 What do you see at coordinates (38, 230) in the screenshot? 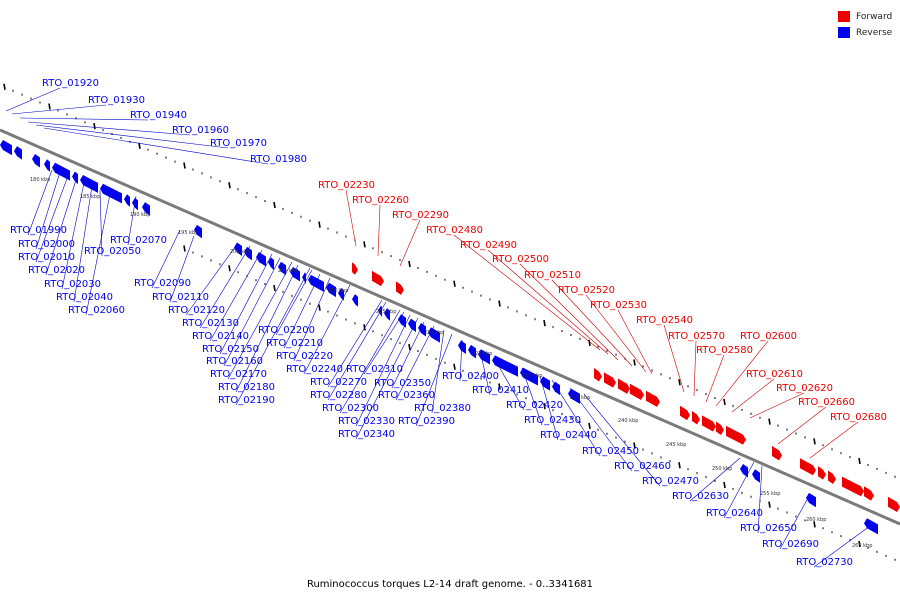
I see `gene-label-reverse: RTO_01990` at bounding box center [38, 230].